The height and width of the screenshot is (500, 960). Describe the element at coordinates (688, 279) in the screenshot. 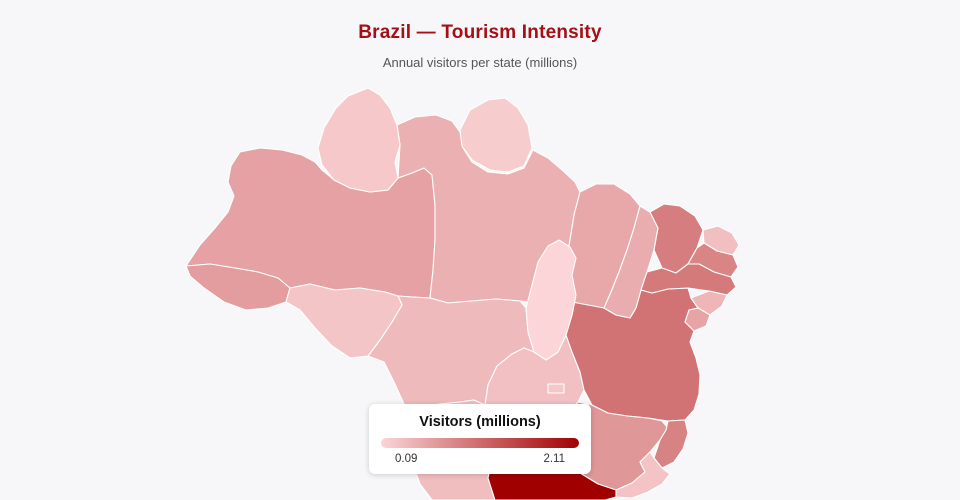

I see `state-PE: Pernambuco — 0.95` at that location.